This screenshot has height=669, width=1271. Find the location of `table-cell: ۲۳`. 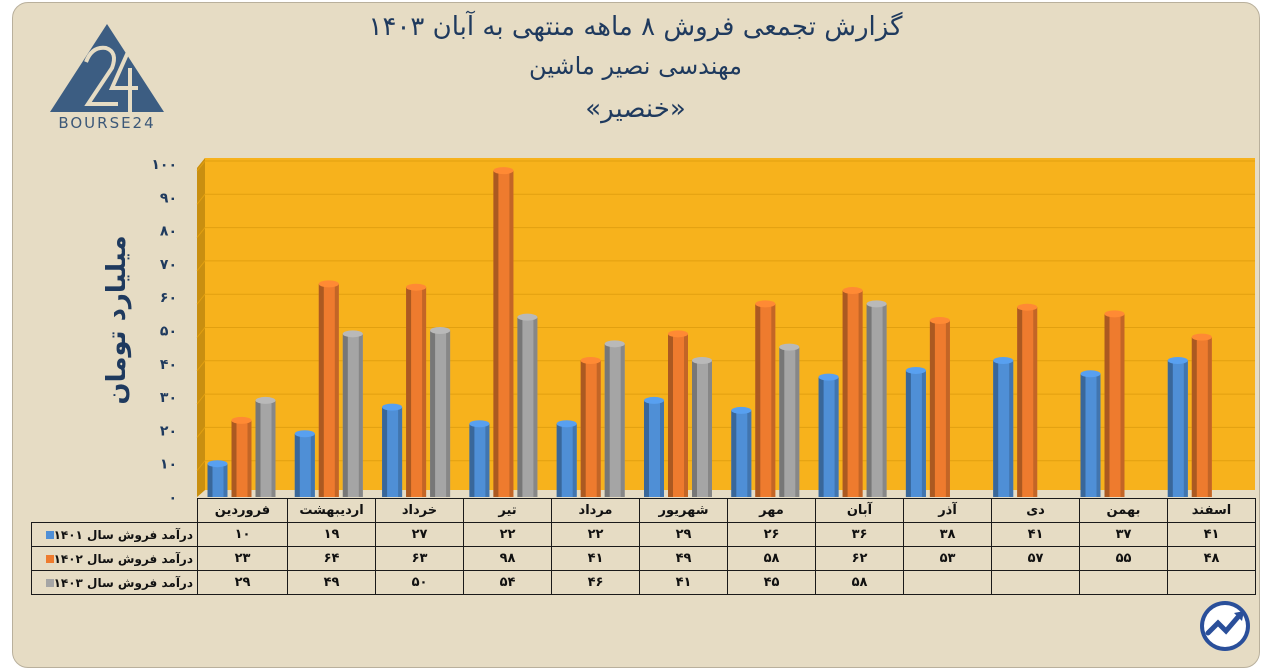

table-cell: ۲۳ is located at coordinates (242, 558).